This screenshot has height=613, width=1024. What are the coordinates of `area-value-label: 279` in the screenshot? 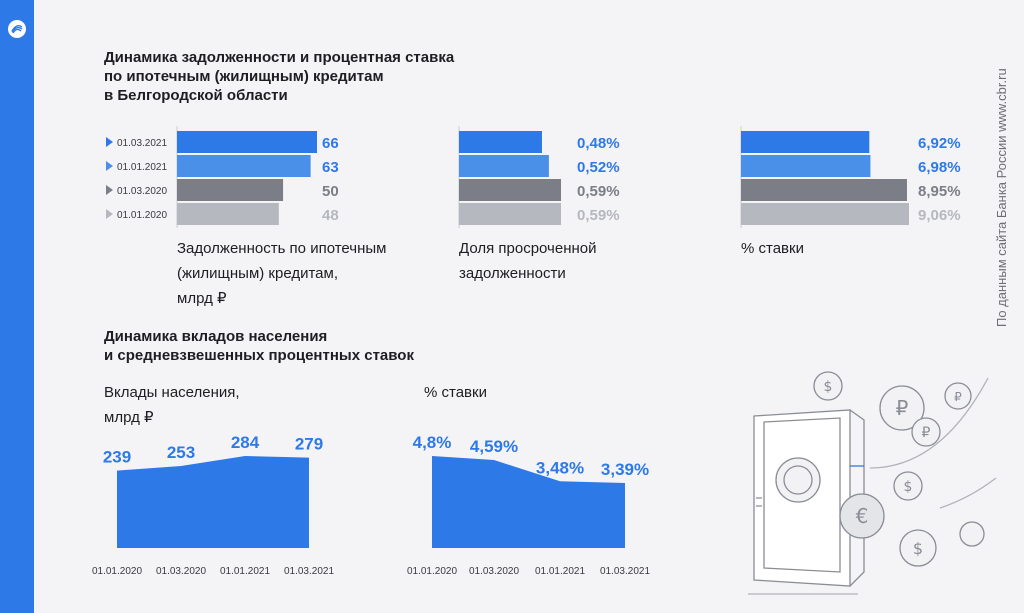 It's located at (309, 444).